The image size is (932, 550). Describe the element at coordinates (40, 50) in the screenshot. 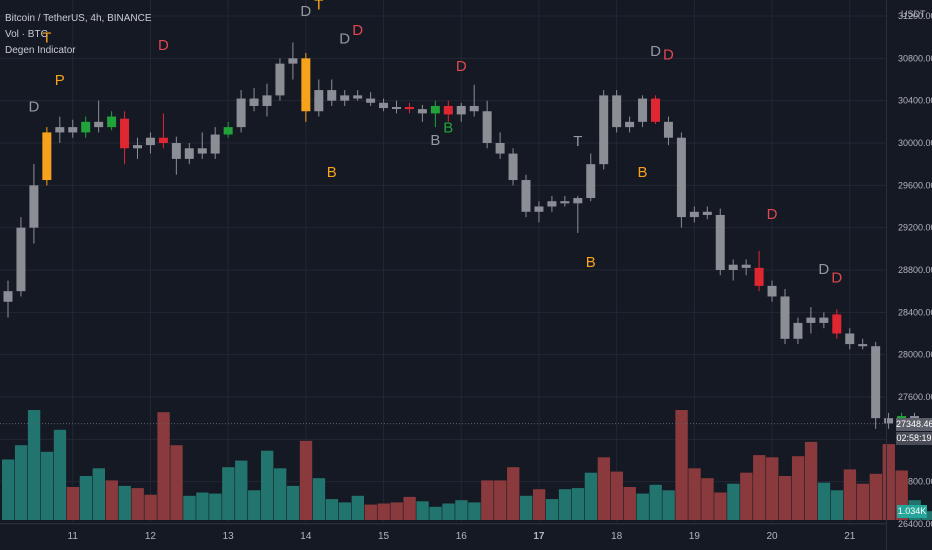

I see `degen-indicator-label: Degen Indicator` at that location.